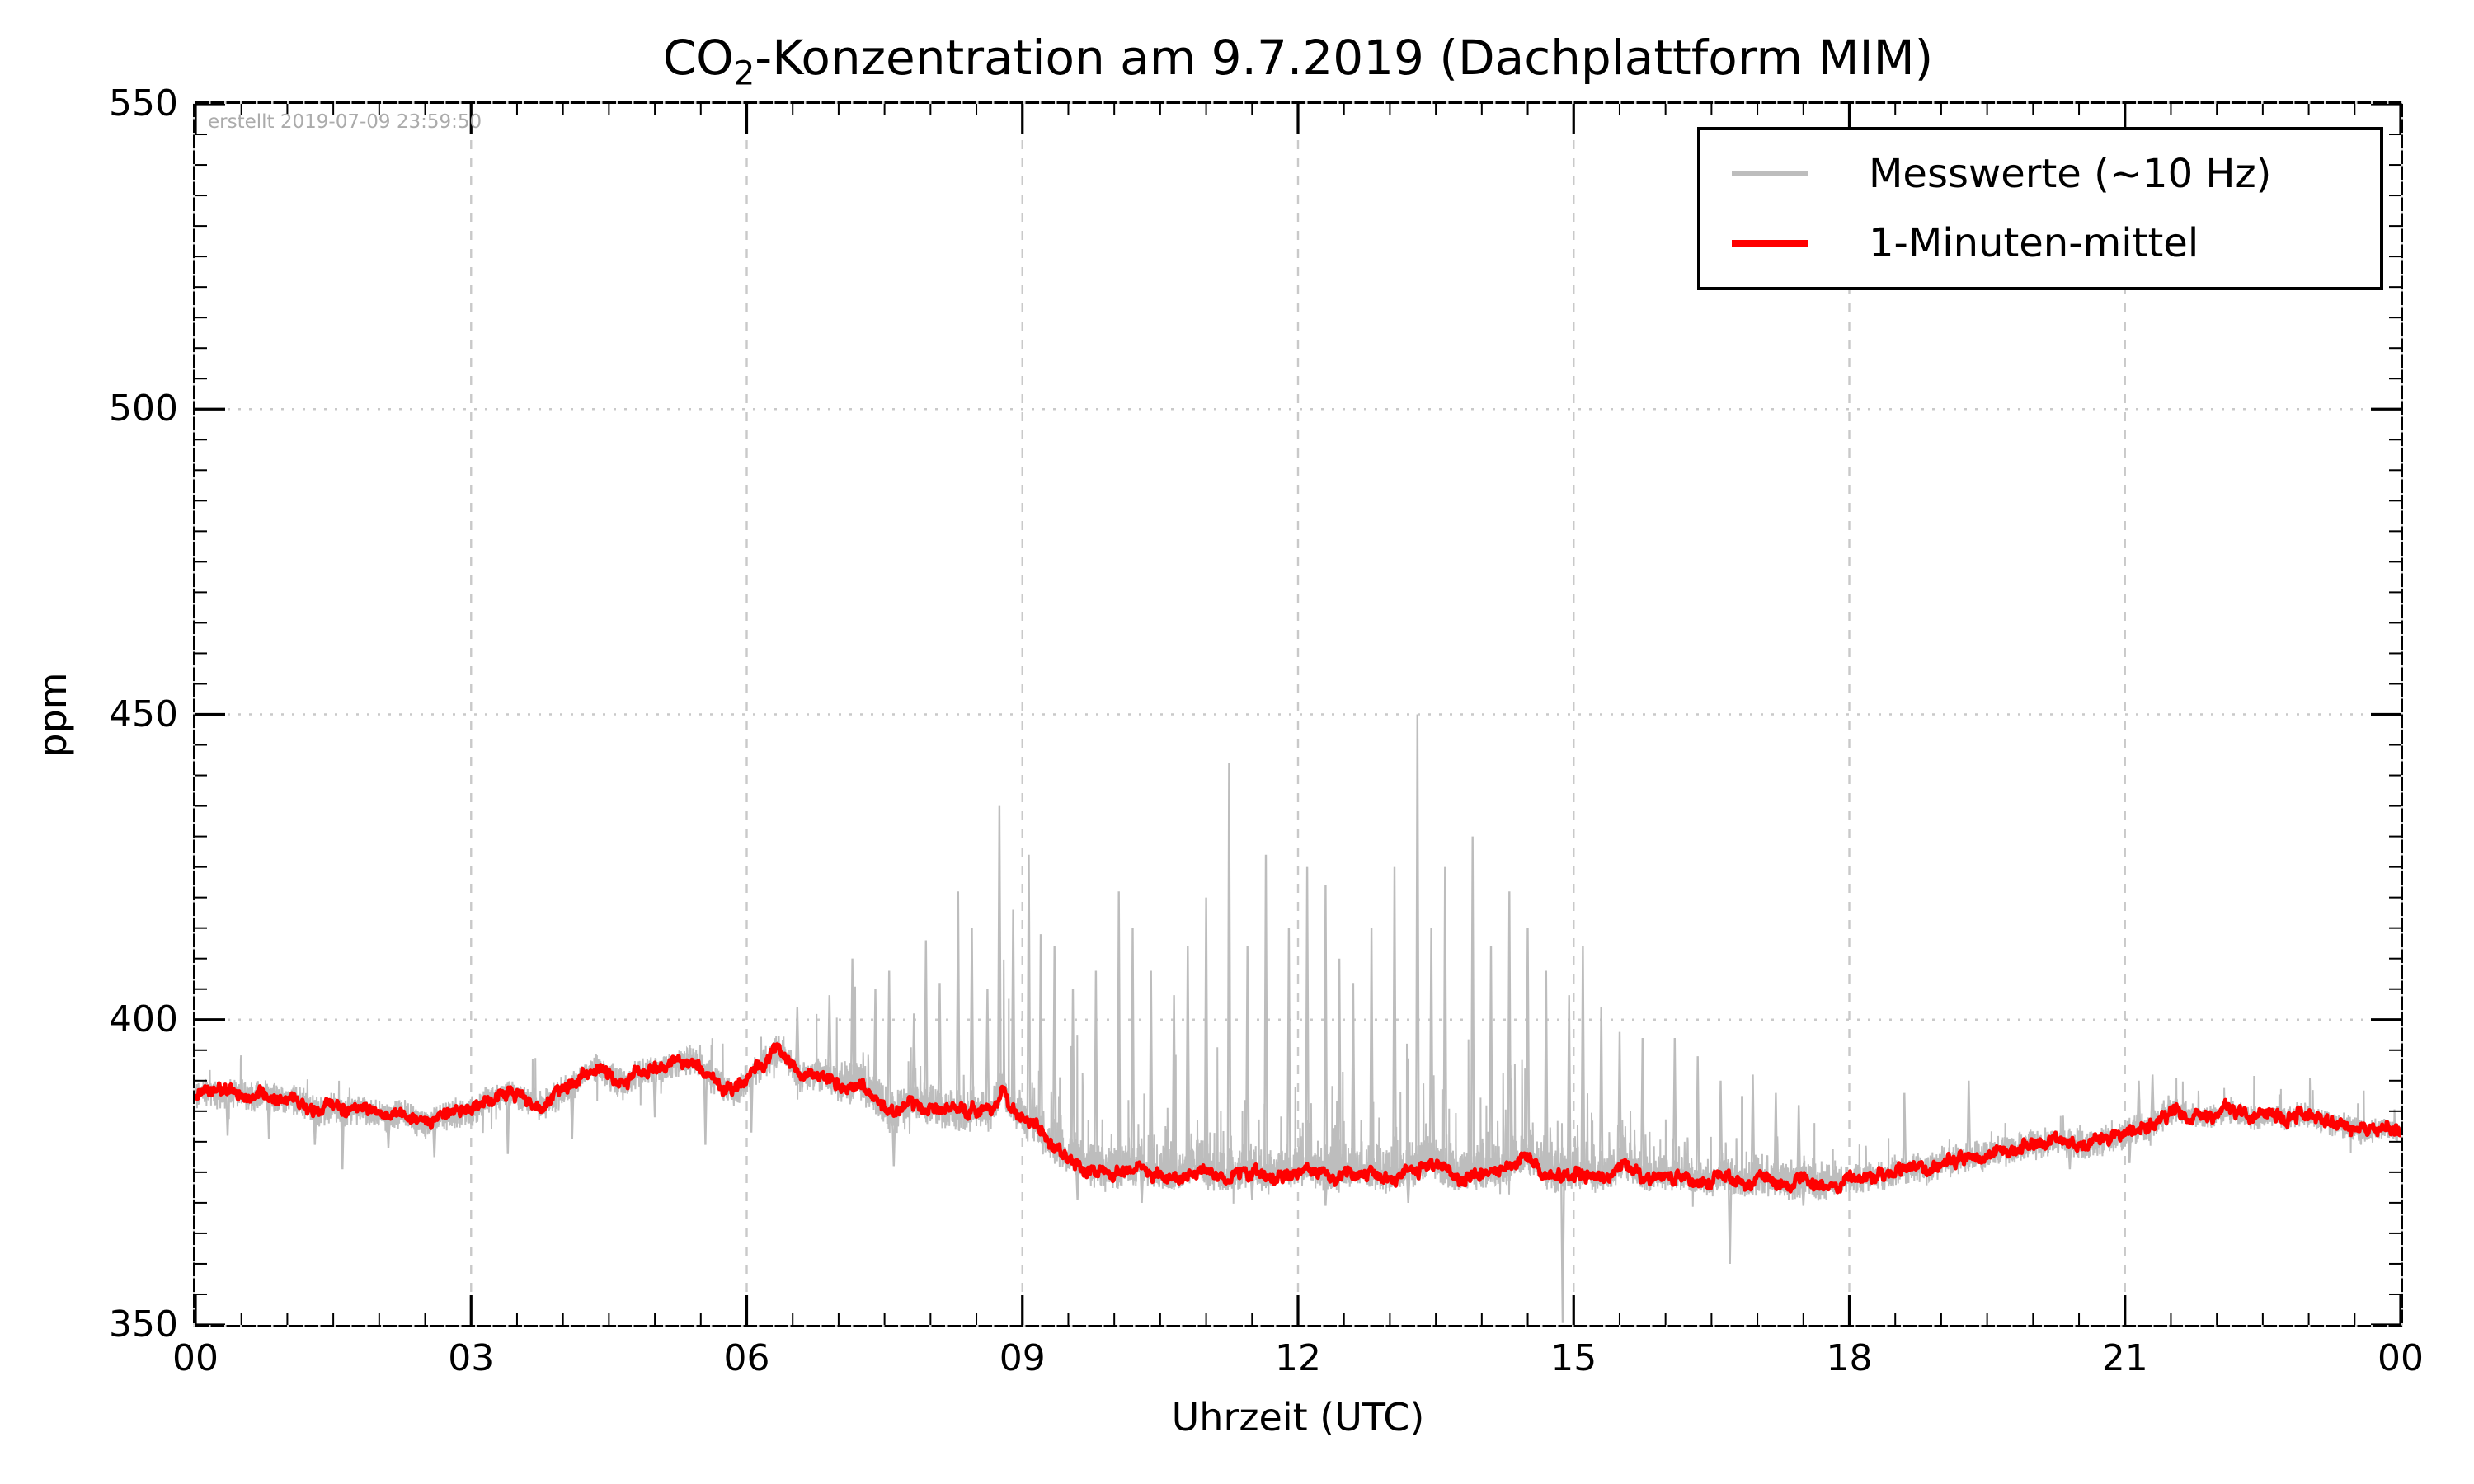  I want to click on created-timestamp-note: erstellt 2019-07-09 23:59:50, so click(345, 122).